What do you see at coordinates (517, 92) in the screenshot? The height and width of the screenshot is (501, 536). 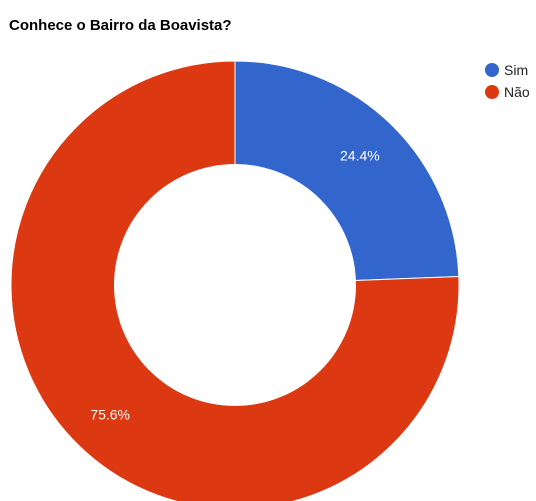 I see `legend-label-nao: Não` at bounding box center [517, 92].